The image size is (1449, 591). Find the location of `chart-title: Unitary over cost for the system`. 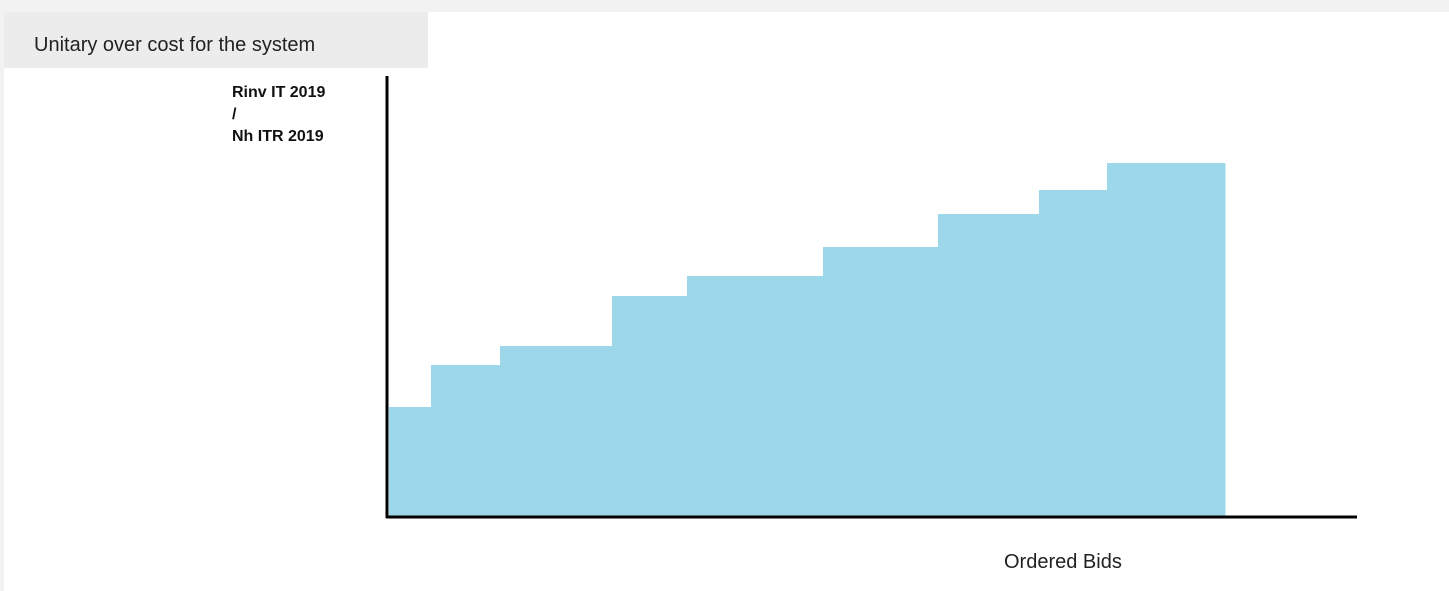

chart-title: Unitary over cost for the system is located at coordinates (216, 40).